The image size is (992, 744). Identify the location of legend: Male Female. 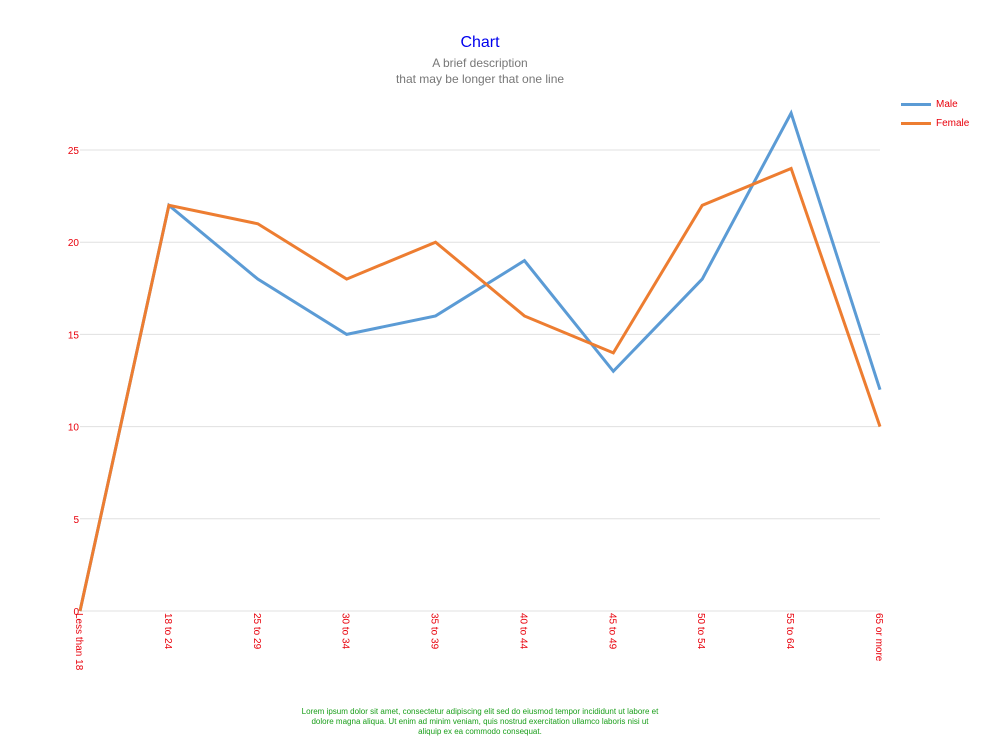
(935, 114).